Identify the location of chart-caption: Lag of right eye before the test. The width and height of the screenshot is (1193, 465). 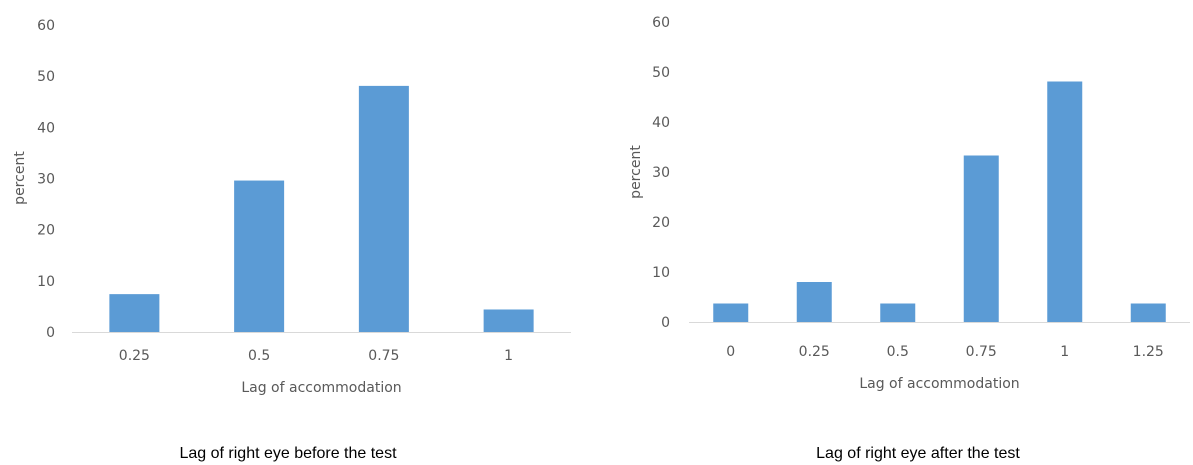
(288, 453).